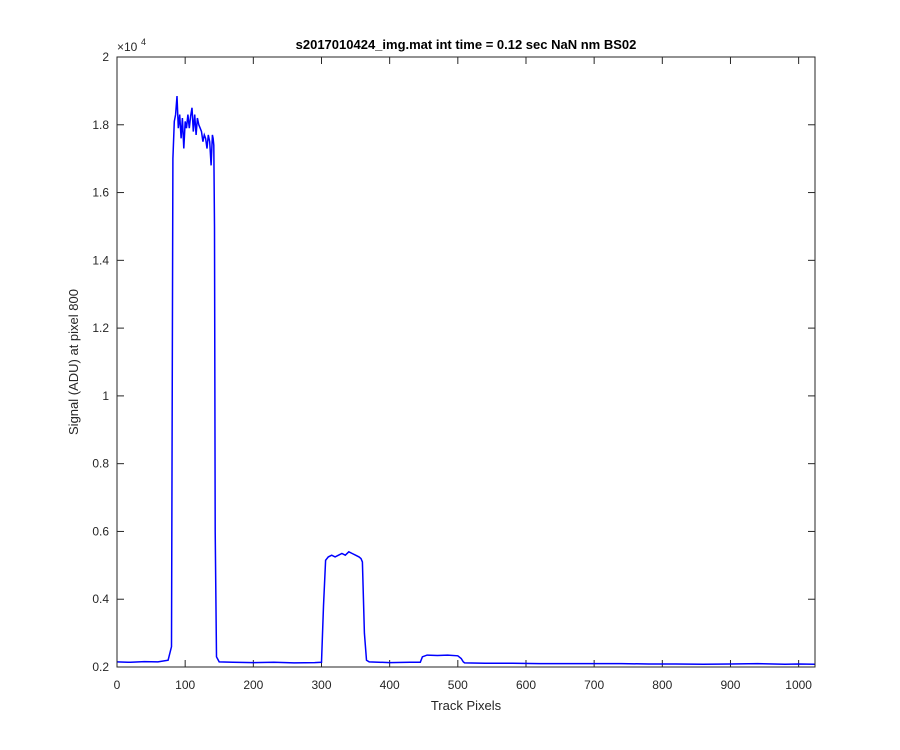 This screenshot has height=750, width=900. I want to click on x-tick-label: 100, so click(185, 685).